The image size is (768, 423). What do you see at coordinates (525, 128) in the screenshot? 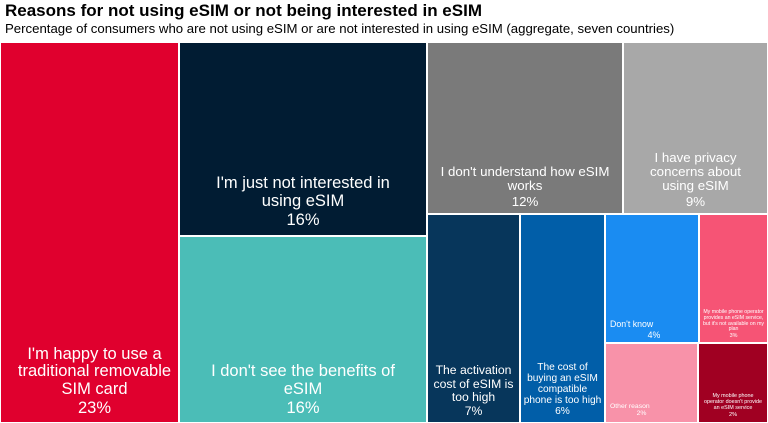
I see `tile-dont-understand: I don't understand how eSIM works 12%` at bounding box center [525, 128].